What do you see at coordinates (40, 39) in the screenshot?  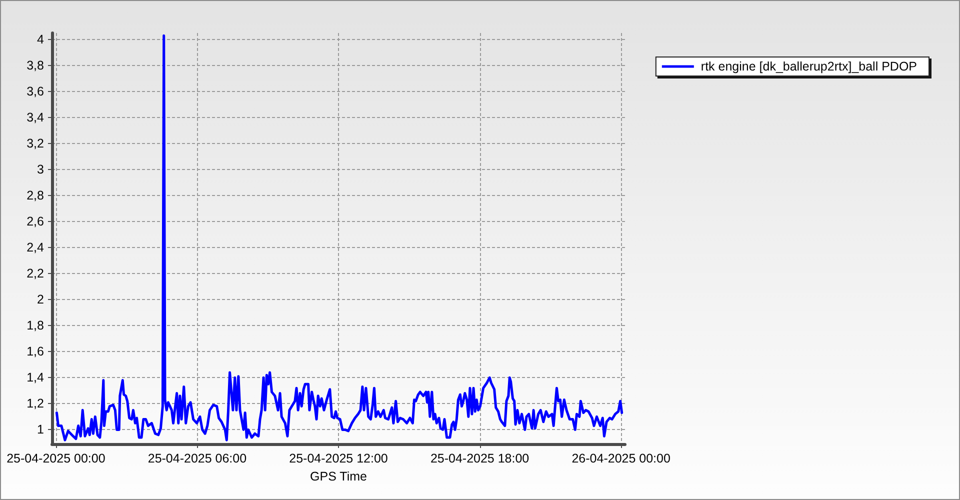 I see `y-tick-label: 4` at bounding box center [40, 39].